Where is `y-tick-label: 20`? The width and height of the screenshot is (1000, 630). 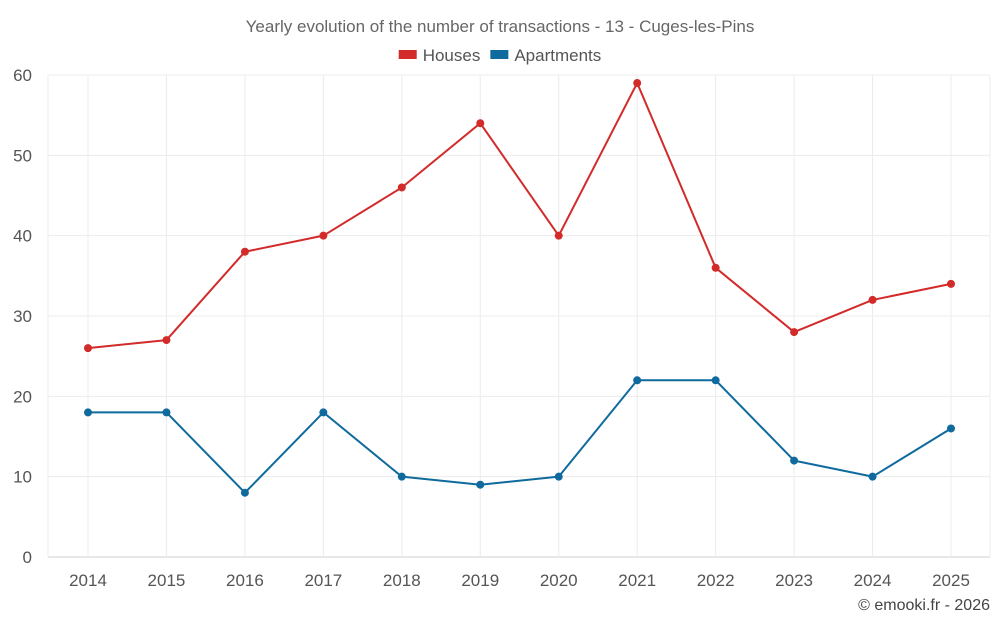
y-tick-label: 20 is located at coordinates (22, 396).